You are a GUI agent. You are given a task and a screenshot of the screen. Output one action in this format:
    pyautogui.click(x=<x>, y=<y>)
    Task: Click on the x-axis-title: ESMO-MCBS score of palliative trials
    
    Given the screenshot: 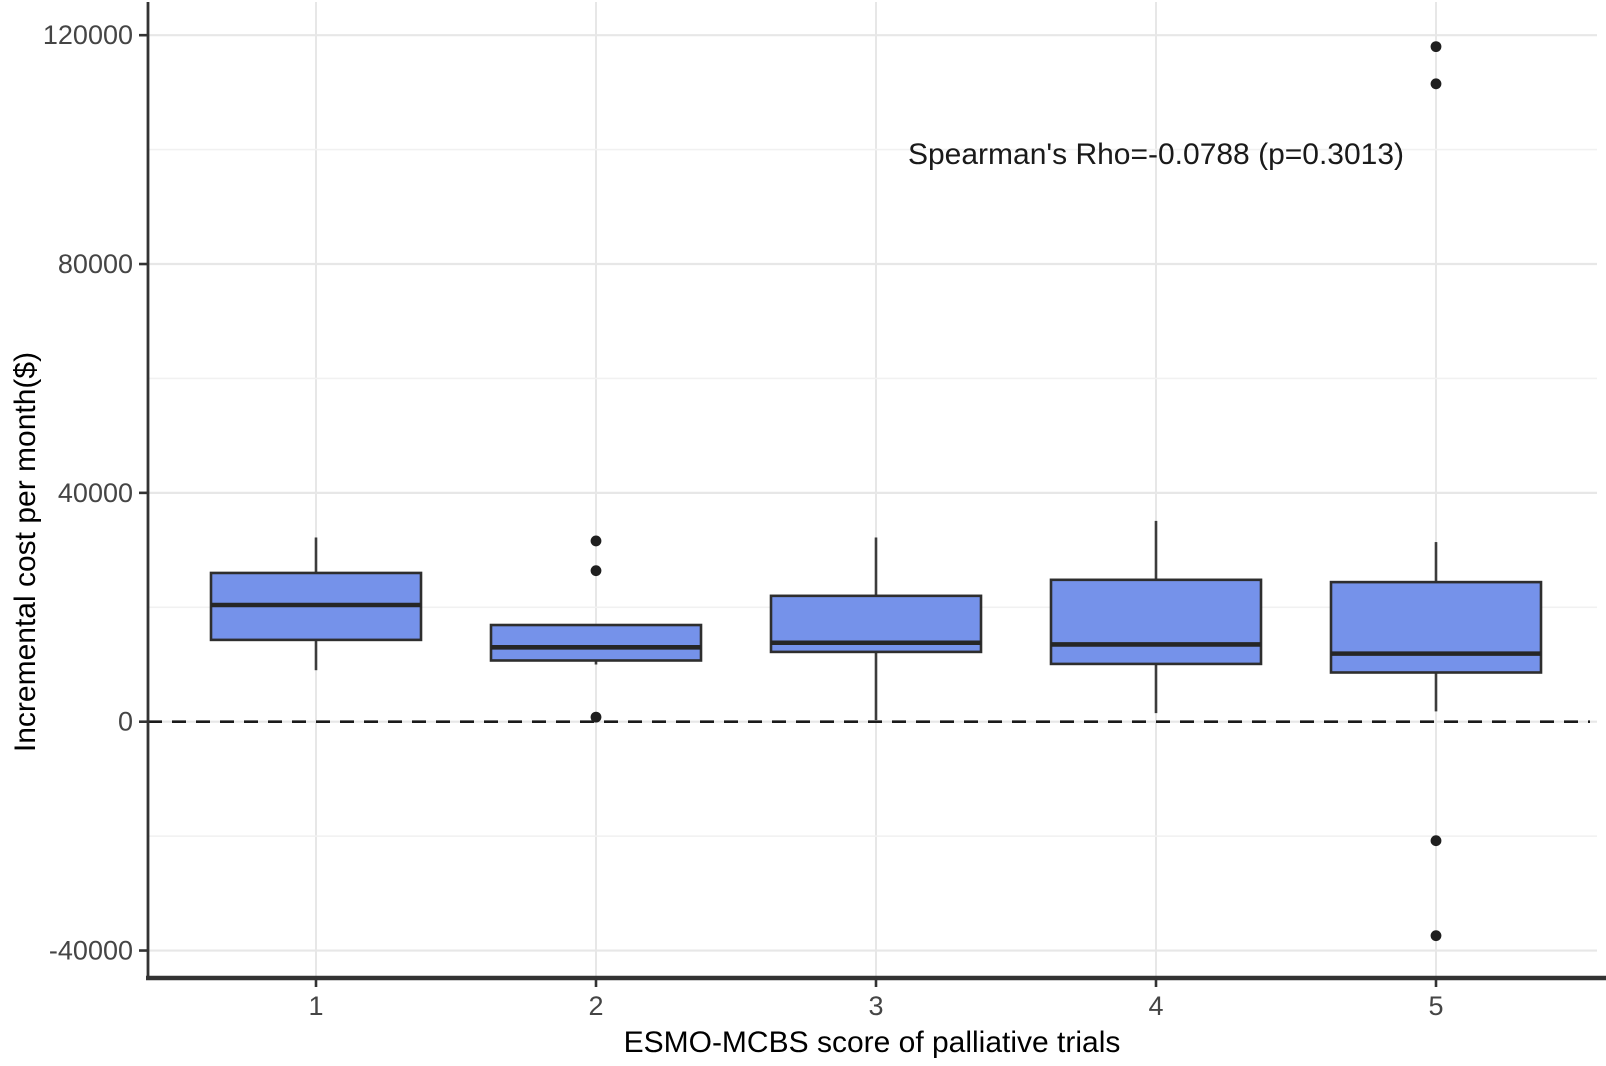 What is the action you would take?
    pyautogui.click(x=872, y=1042)
    